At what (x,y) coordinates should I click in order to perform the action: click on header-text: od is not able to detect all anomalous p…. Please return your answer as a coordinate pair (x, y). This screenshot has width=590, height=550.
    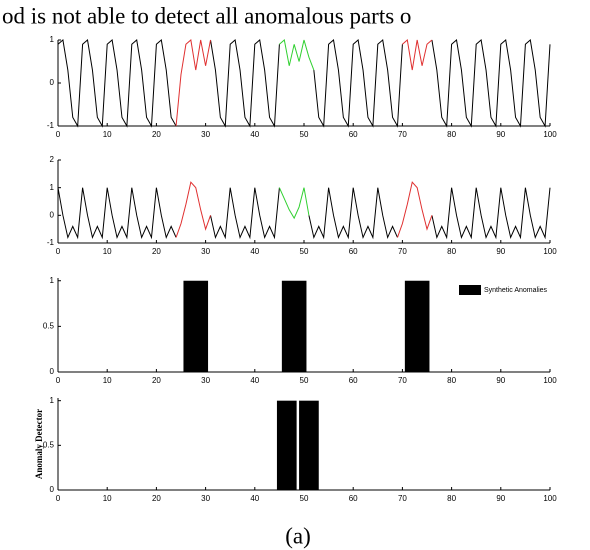
    Looking at the image, I should click on (206, 15).